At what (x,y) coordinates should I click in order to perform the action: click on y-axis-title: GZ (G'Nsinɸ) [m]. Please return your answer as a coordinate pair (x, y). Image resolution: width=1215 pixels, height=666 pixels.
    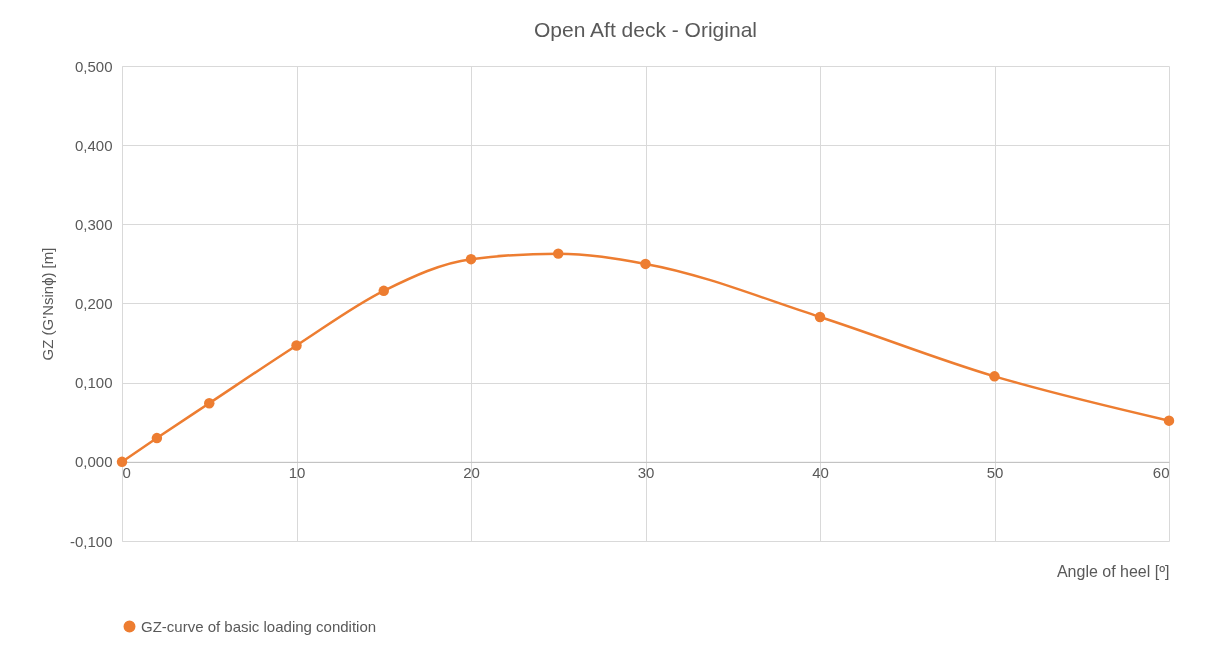
    Looking at the image, I should click on (47, 304).